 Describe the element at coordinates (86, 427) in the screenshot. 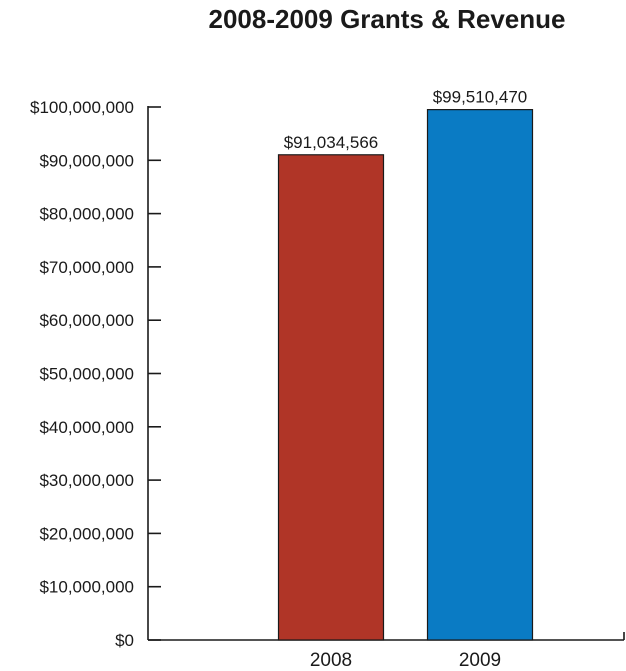

I see `y-tick-label: $40,000,000` at that location.